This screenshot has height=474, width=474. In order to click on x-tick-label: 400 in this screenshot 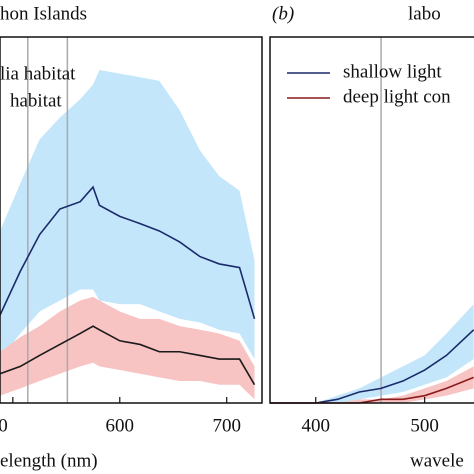, I will do `click(315, 425)`.